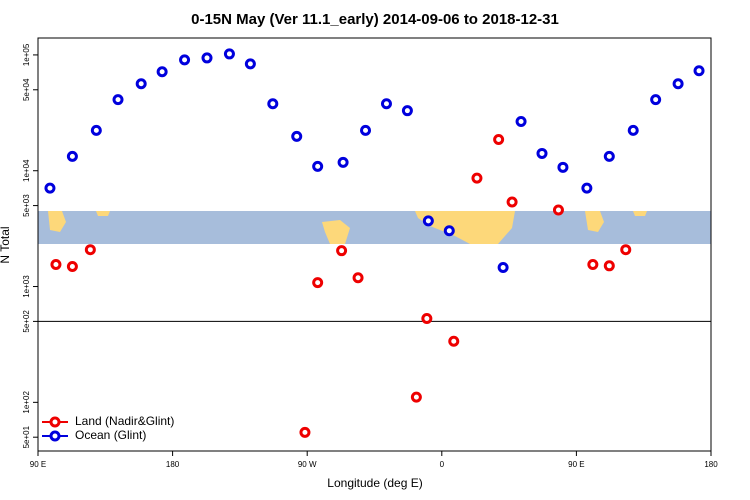 The image size is (750, 500). What do you see at coordinates (26, 89) in the screenshot?
I see `y-tick-label: 5e+04` at bounding box center [26, 89].